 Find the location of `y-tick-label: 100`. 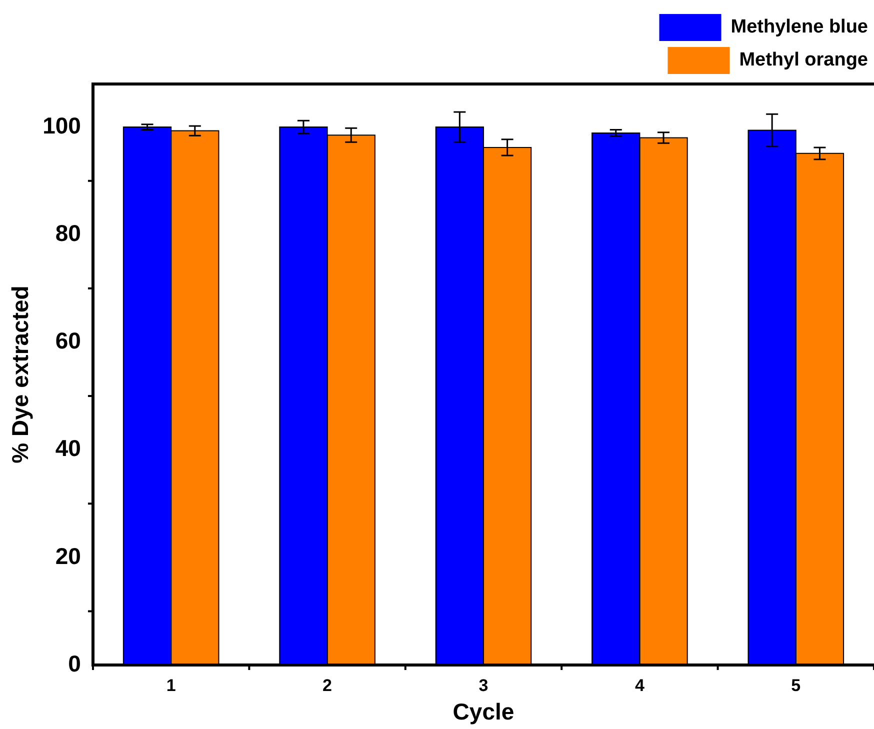

y-tick-label: 100 is located at coordinates (61, 125).